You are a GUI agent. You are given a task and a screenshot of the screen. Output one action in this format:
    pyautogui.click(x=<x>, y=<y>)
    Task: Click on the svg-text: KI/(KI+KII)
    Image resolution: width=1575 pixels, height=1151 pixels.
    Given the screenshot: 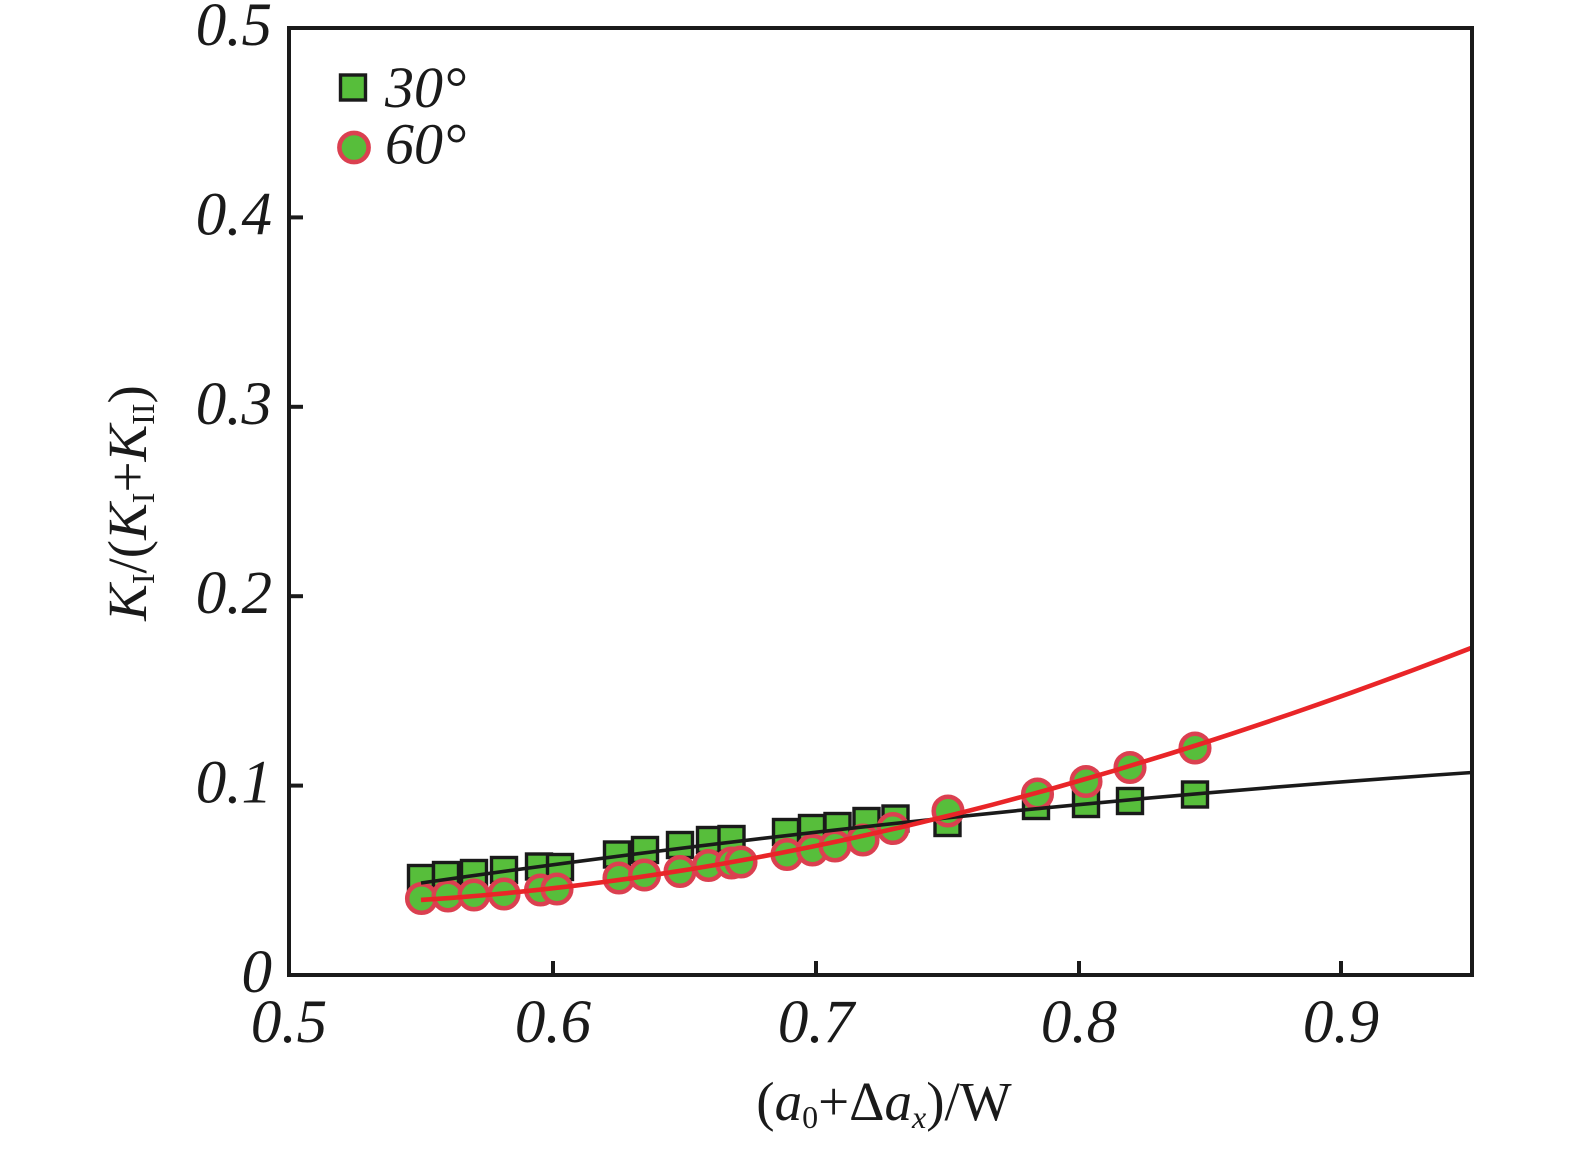 What is the action you would take?
    pyautogui.click(x=129, y=503)
    